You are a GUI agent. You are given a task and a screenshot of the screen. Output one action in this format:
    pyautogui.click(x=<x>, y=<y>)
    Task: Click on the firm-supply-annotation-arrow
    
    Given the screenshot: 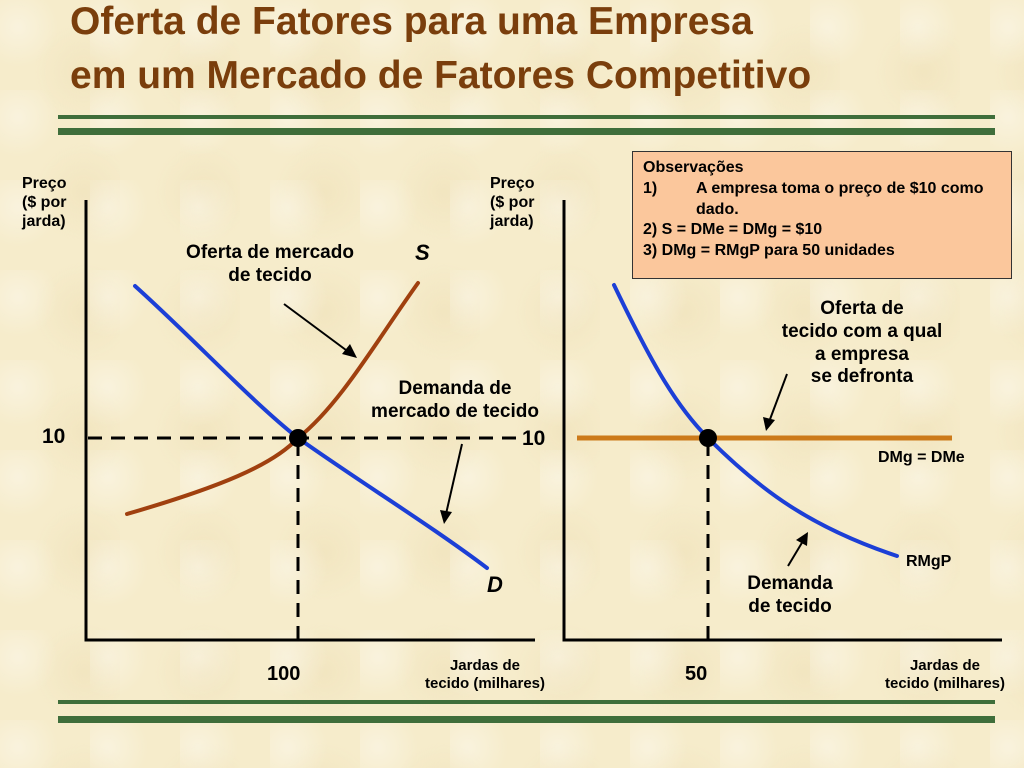 What is the action you would take?
    pyautogui.click(x=778, y=398)
    